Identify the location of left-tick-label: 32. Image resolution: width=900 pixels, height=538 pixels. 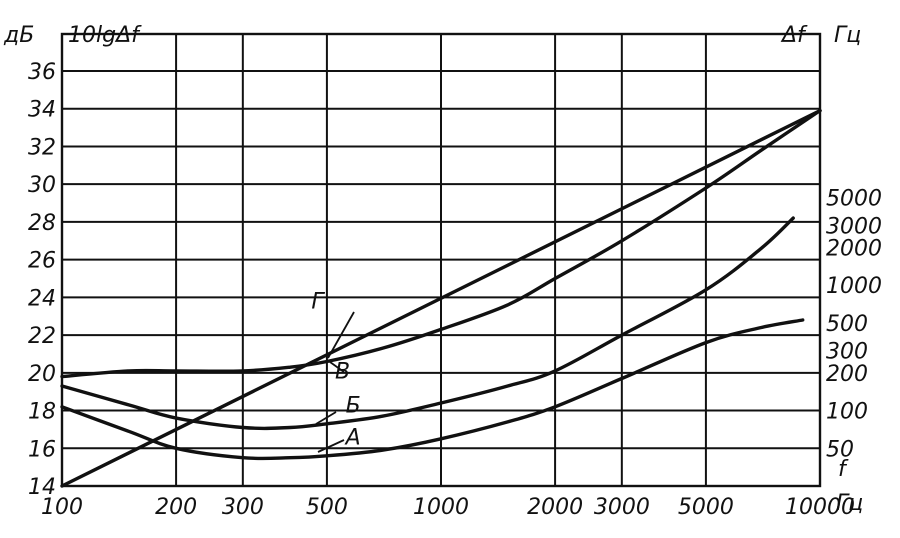
(42, 147).